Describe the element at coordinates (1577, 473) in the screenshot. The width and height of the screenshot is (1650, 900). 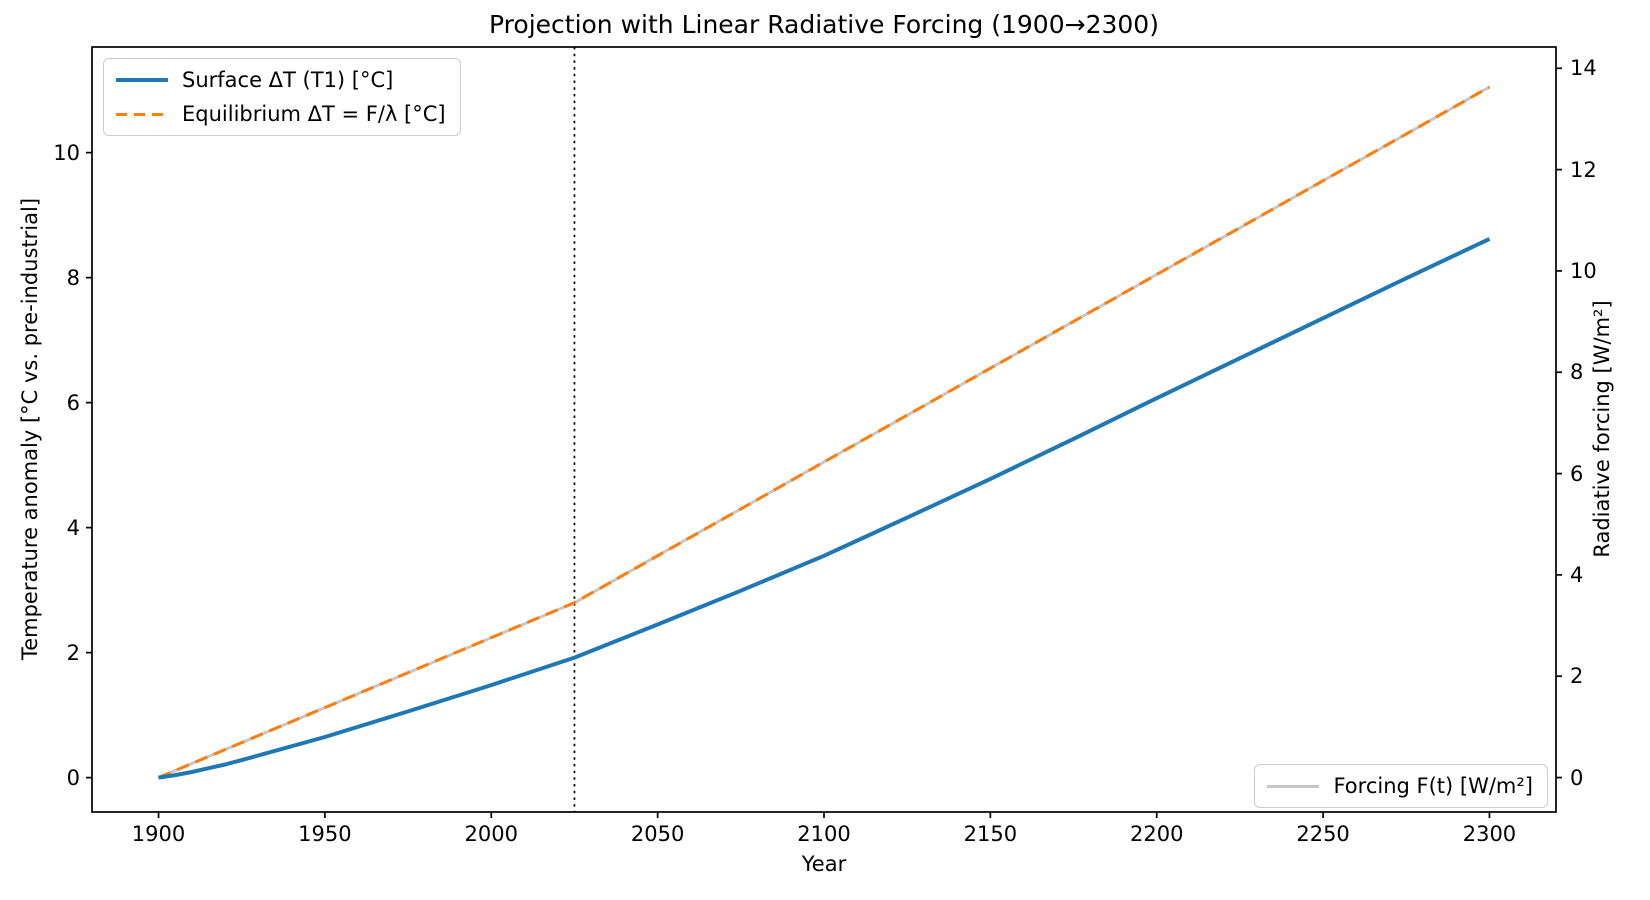
I see `y-tick-label-right: 6` at that location.